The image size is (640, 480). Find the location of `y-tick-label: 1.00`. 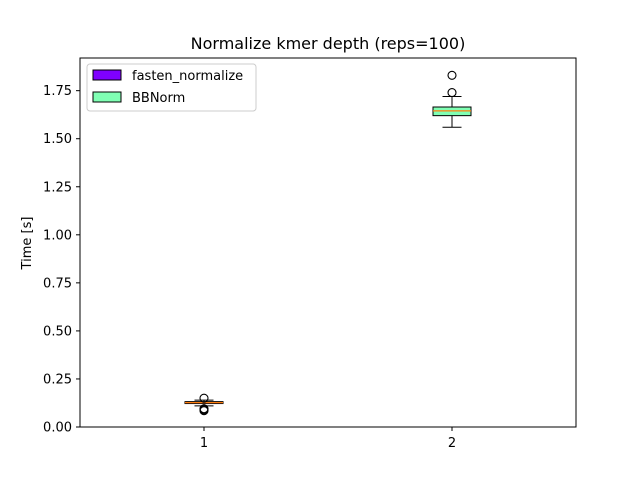

y-tick-label: 1.00 is located at coordinates (57, 235).